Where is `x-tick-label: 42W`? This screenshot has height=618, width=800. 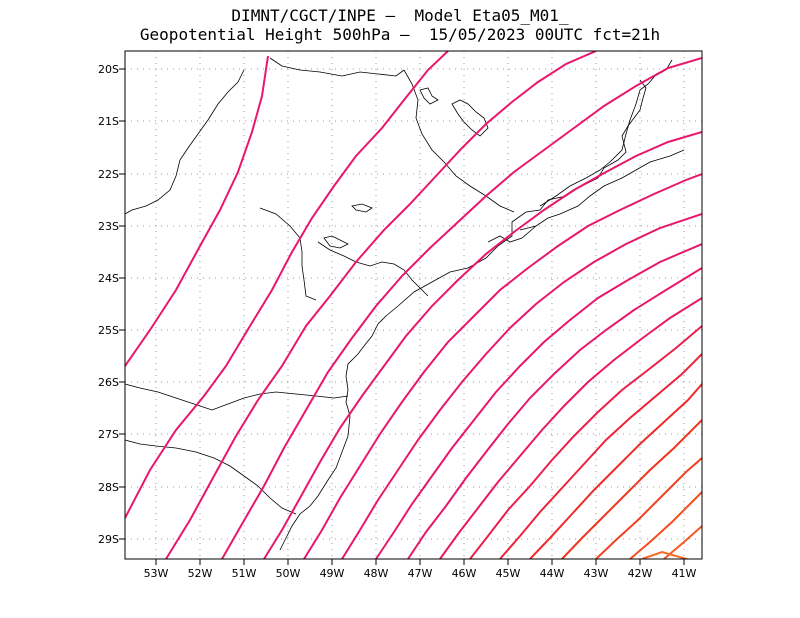
x-tick-label: 42W is located at coordinates (640, 573).